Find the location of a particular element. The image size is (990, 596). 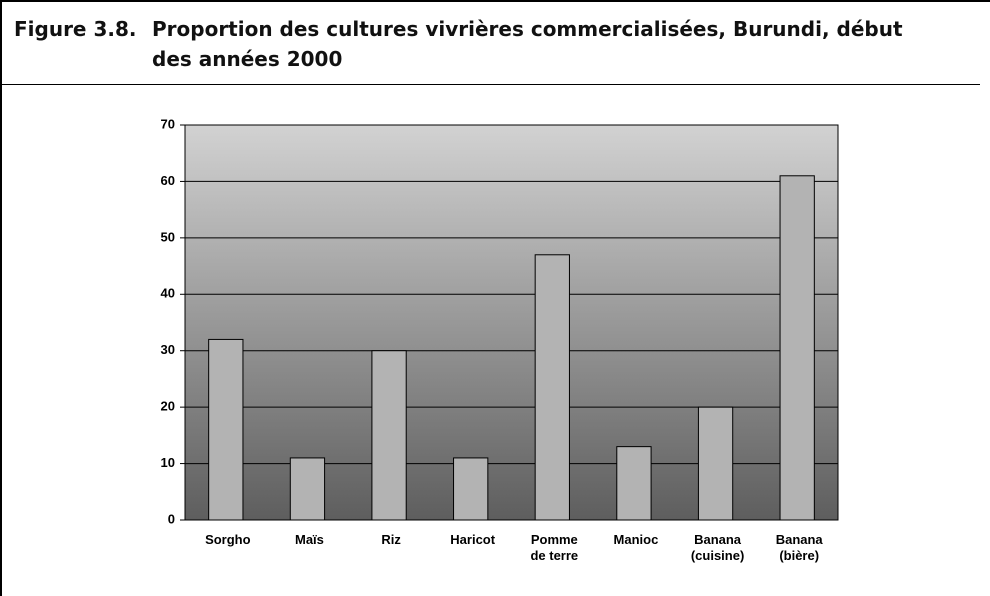

y-tick-label: 50 is located at coordinates (168, 236).